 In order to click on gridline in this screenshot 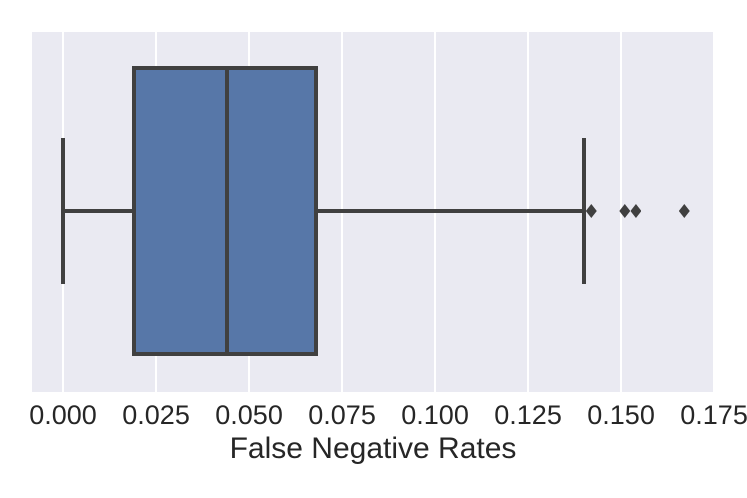, I will do `click(714, 212)`.